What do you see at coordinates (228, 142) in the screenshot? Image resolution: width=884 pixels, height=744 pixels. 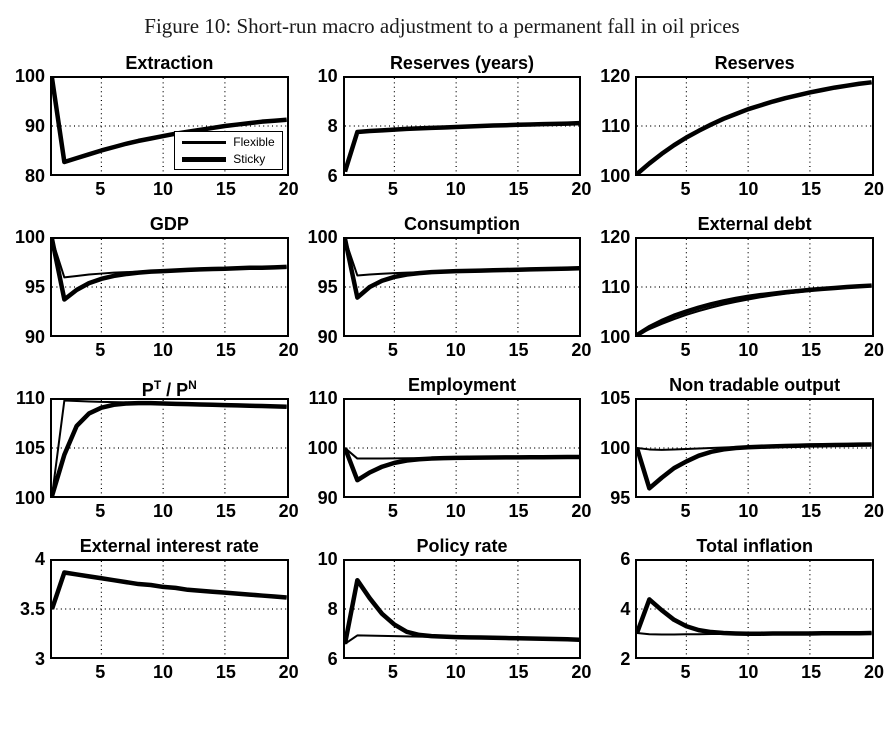 I see `legend-item-flexible: Flexible` at bounding box center [228, 142].